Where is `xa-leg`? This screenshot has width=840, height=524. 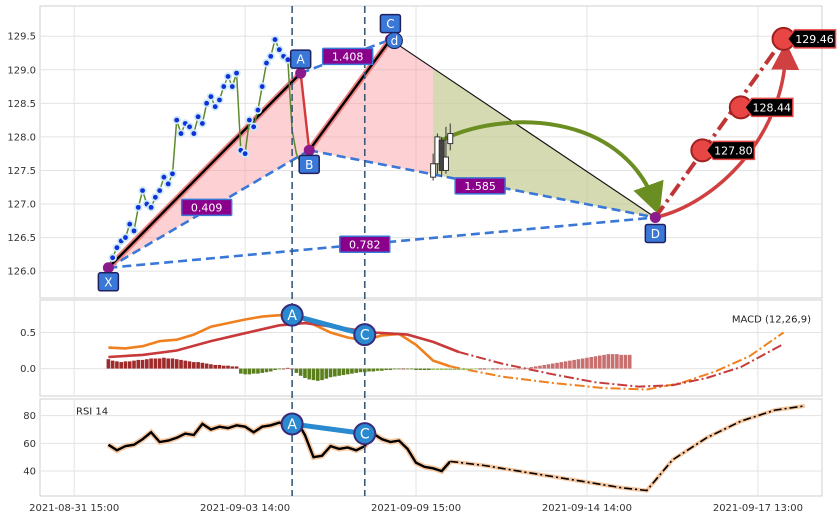
xa-leg is located at coordinates (204, 170).